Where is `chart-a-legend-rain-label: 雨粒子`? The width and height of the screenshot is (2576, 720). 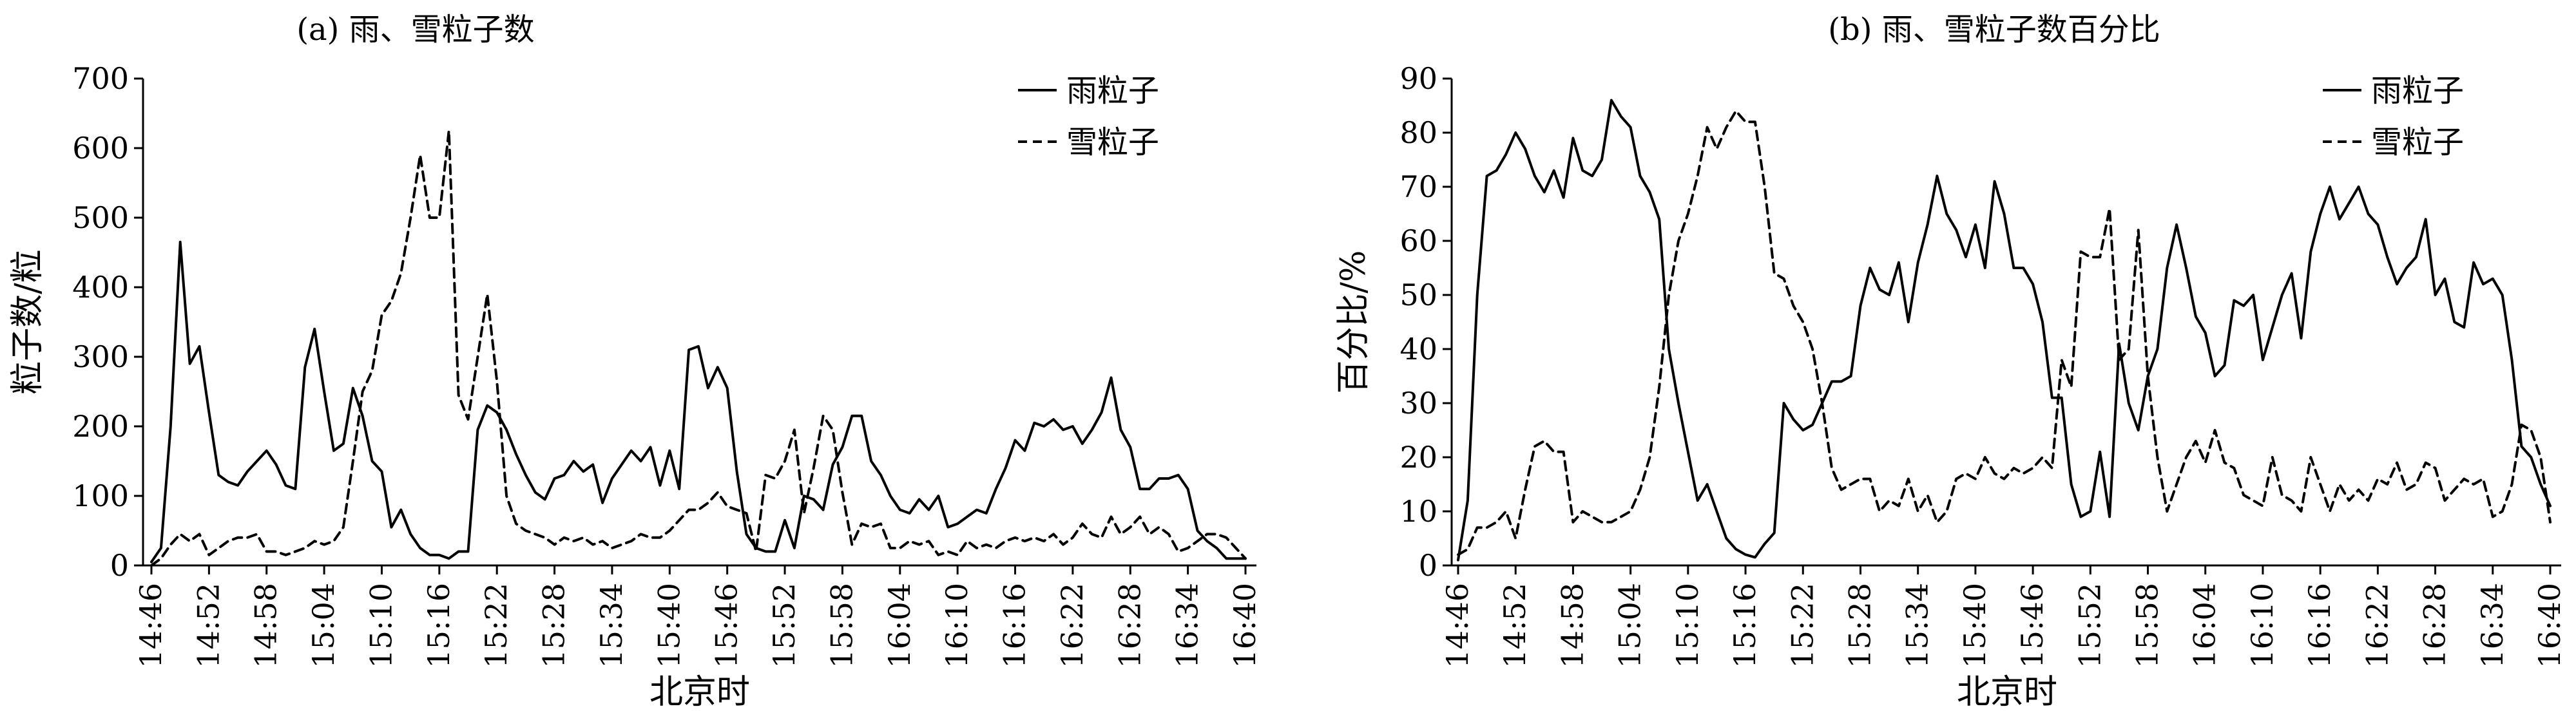
chart-a-legend-rain-label: 雨粒子 is located at coordinates (1112, 91).